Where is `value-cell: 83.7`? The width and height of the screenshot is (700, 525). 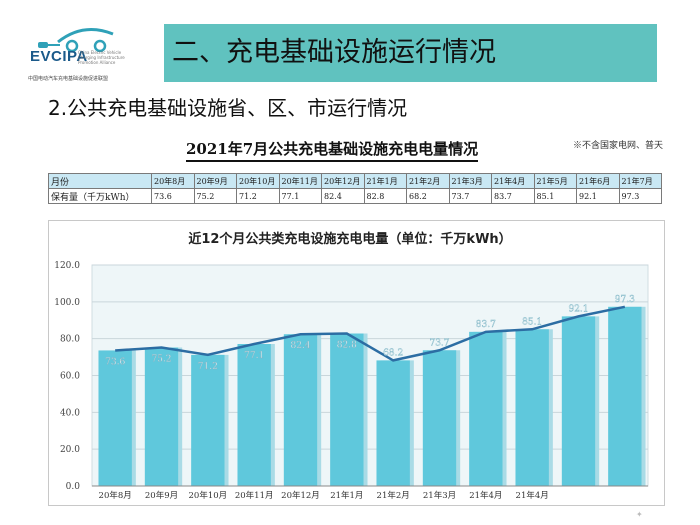 value-cell: 83.7 is located at coordinates (513, 196).